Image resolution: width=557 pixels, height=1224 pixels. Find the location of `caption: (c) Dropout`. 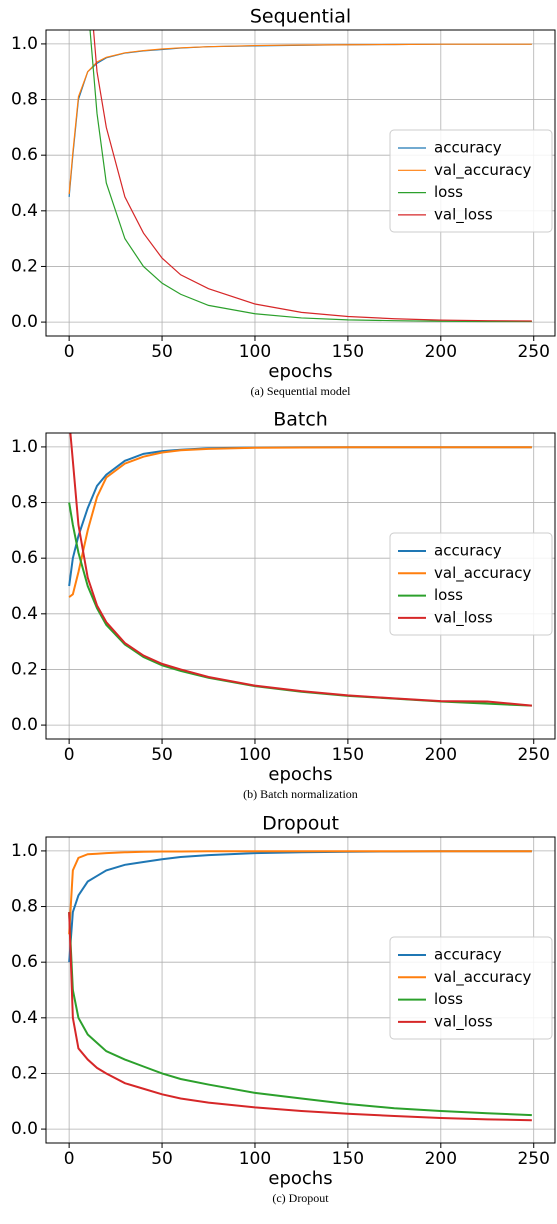

caption: (c) Dropout is located at coordinates (300, 1198).